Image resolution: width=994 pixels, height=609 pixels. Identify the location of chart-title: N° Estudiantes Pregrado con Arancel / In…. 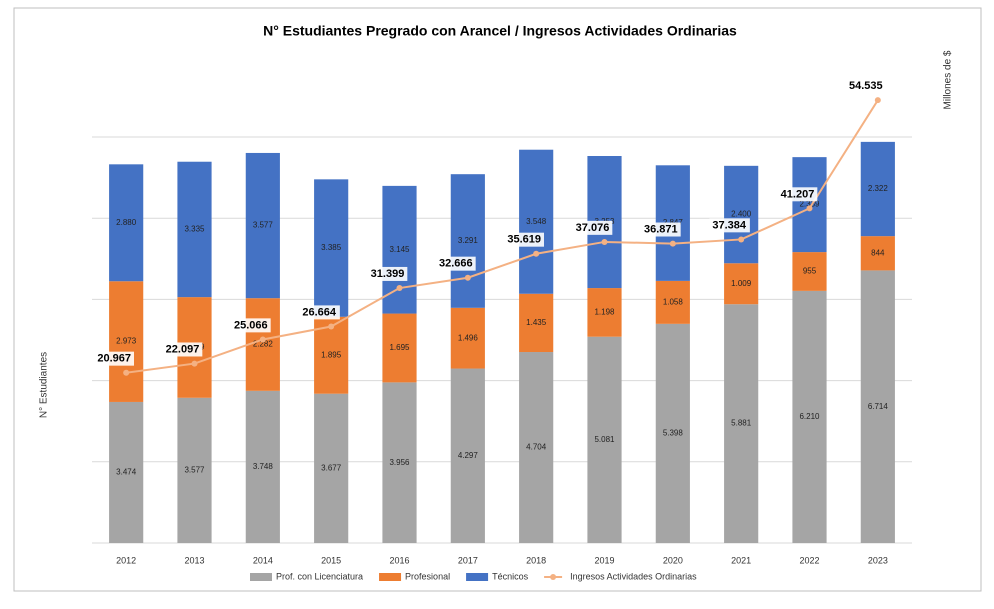
(500, 31).